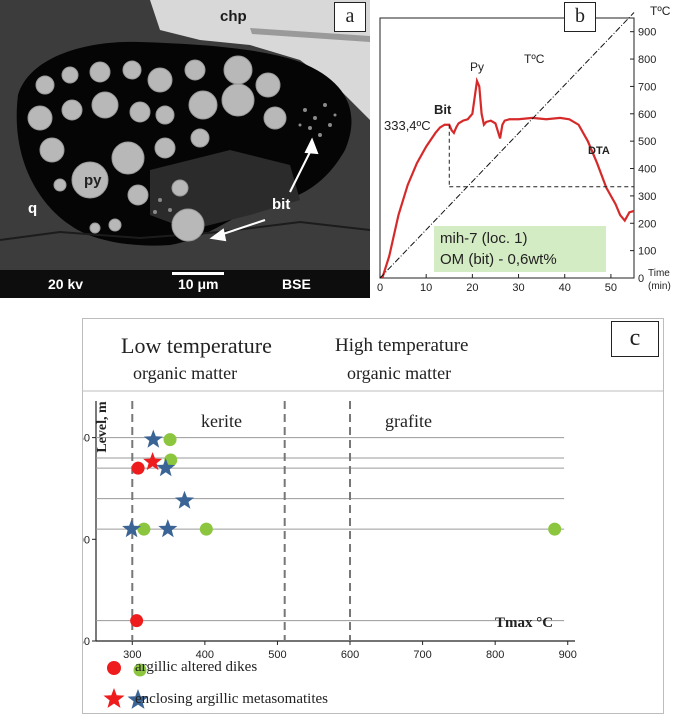  Describe the element at coordinates (399, 373) in the screenshot. I see `header-high-line2: organic matter` at that location.